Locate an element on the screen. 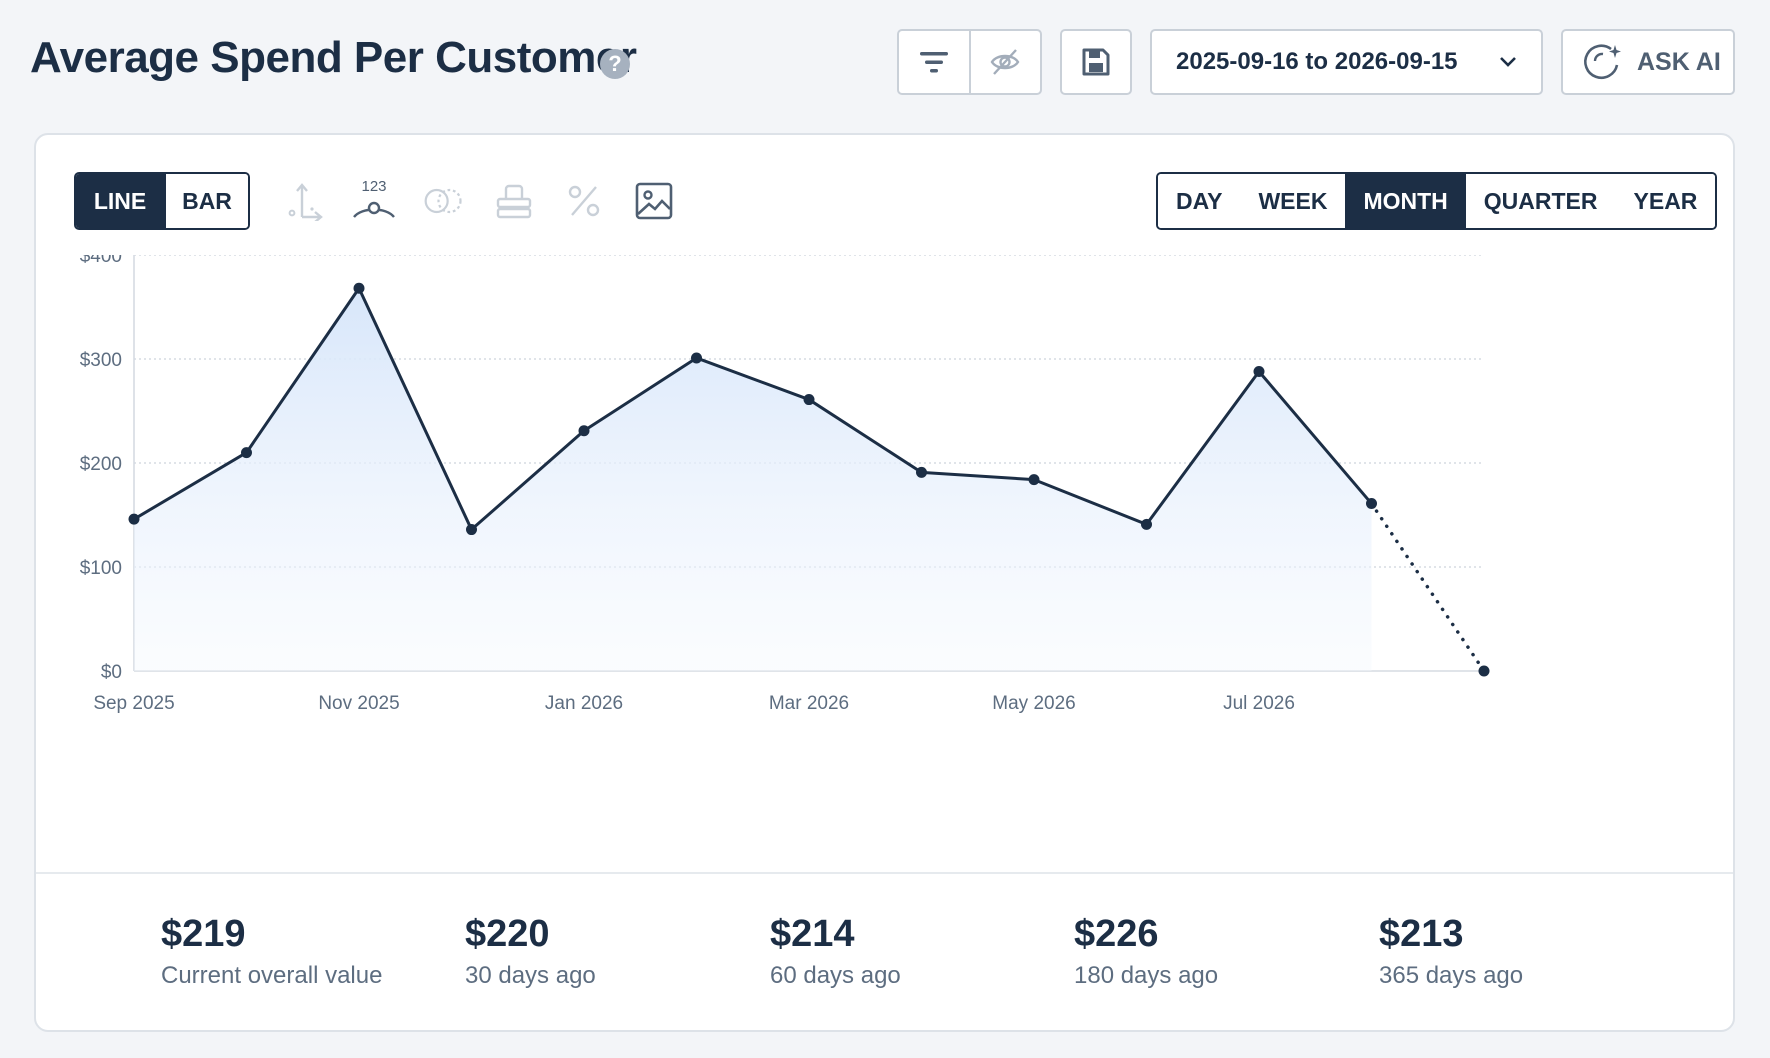  data-labels-glyph: 123 is located at coordinates (373, 187).